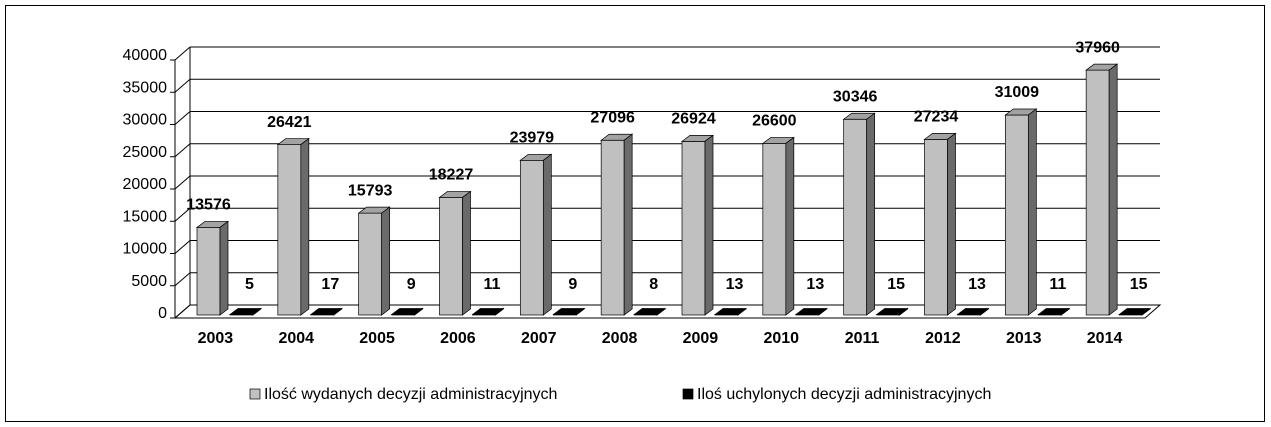 This screenshot has height=427, width=1271. Describe the element at coordinates (145, 216) in the screenshot. I see `y-tick-label: 15000` at that location.